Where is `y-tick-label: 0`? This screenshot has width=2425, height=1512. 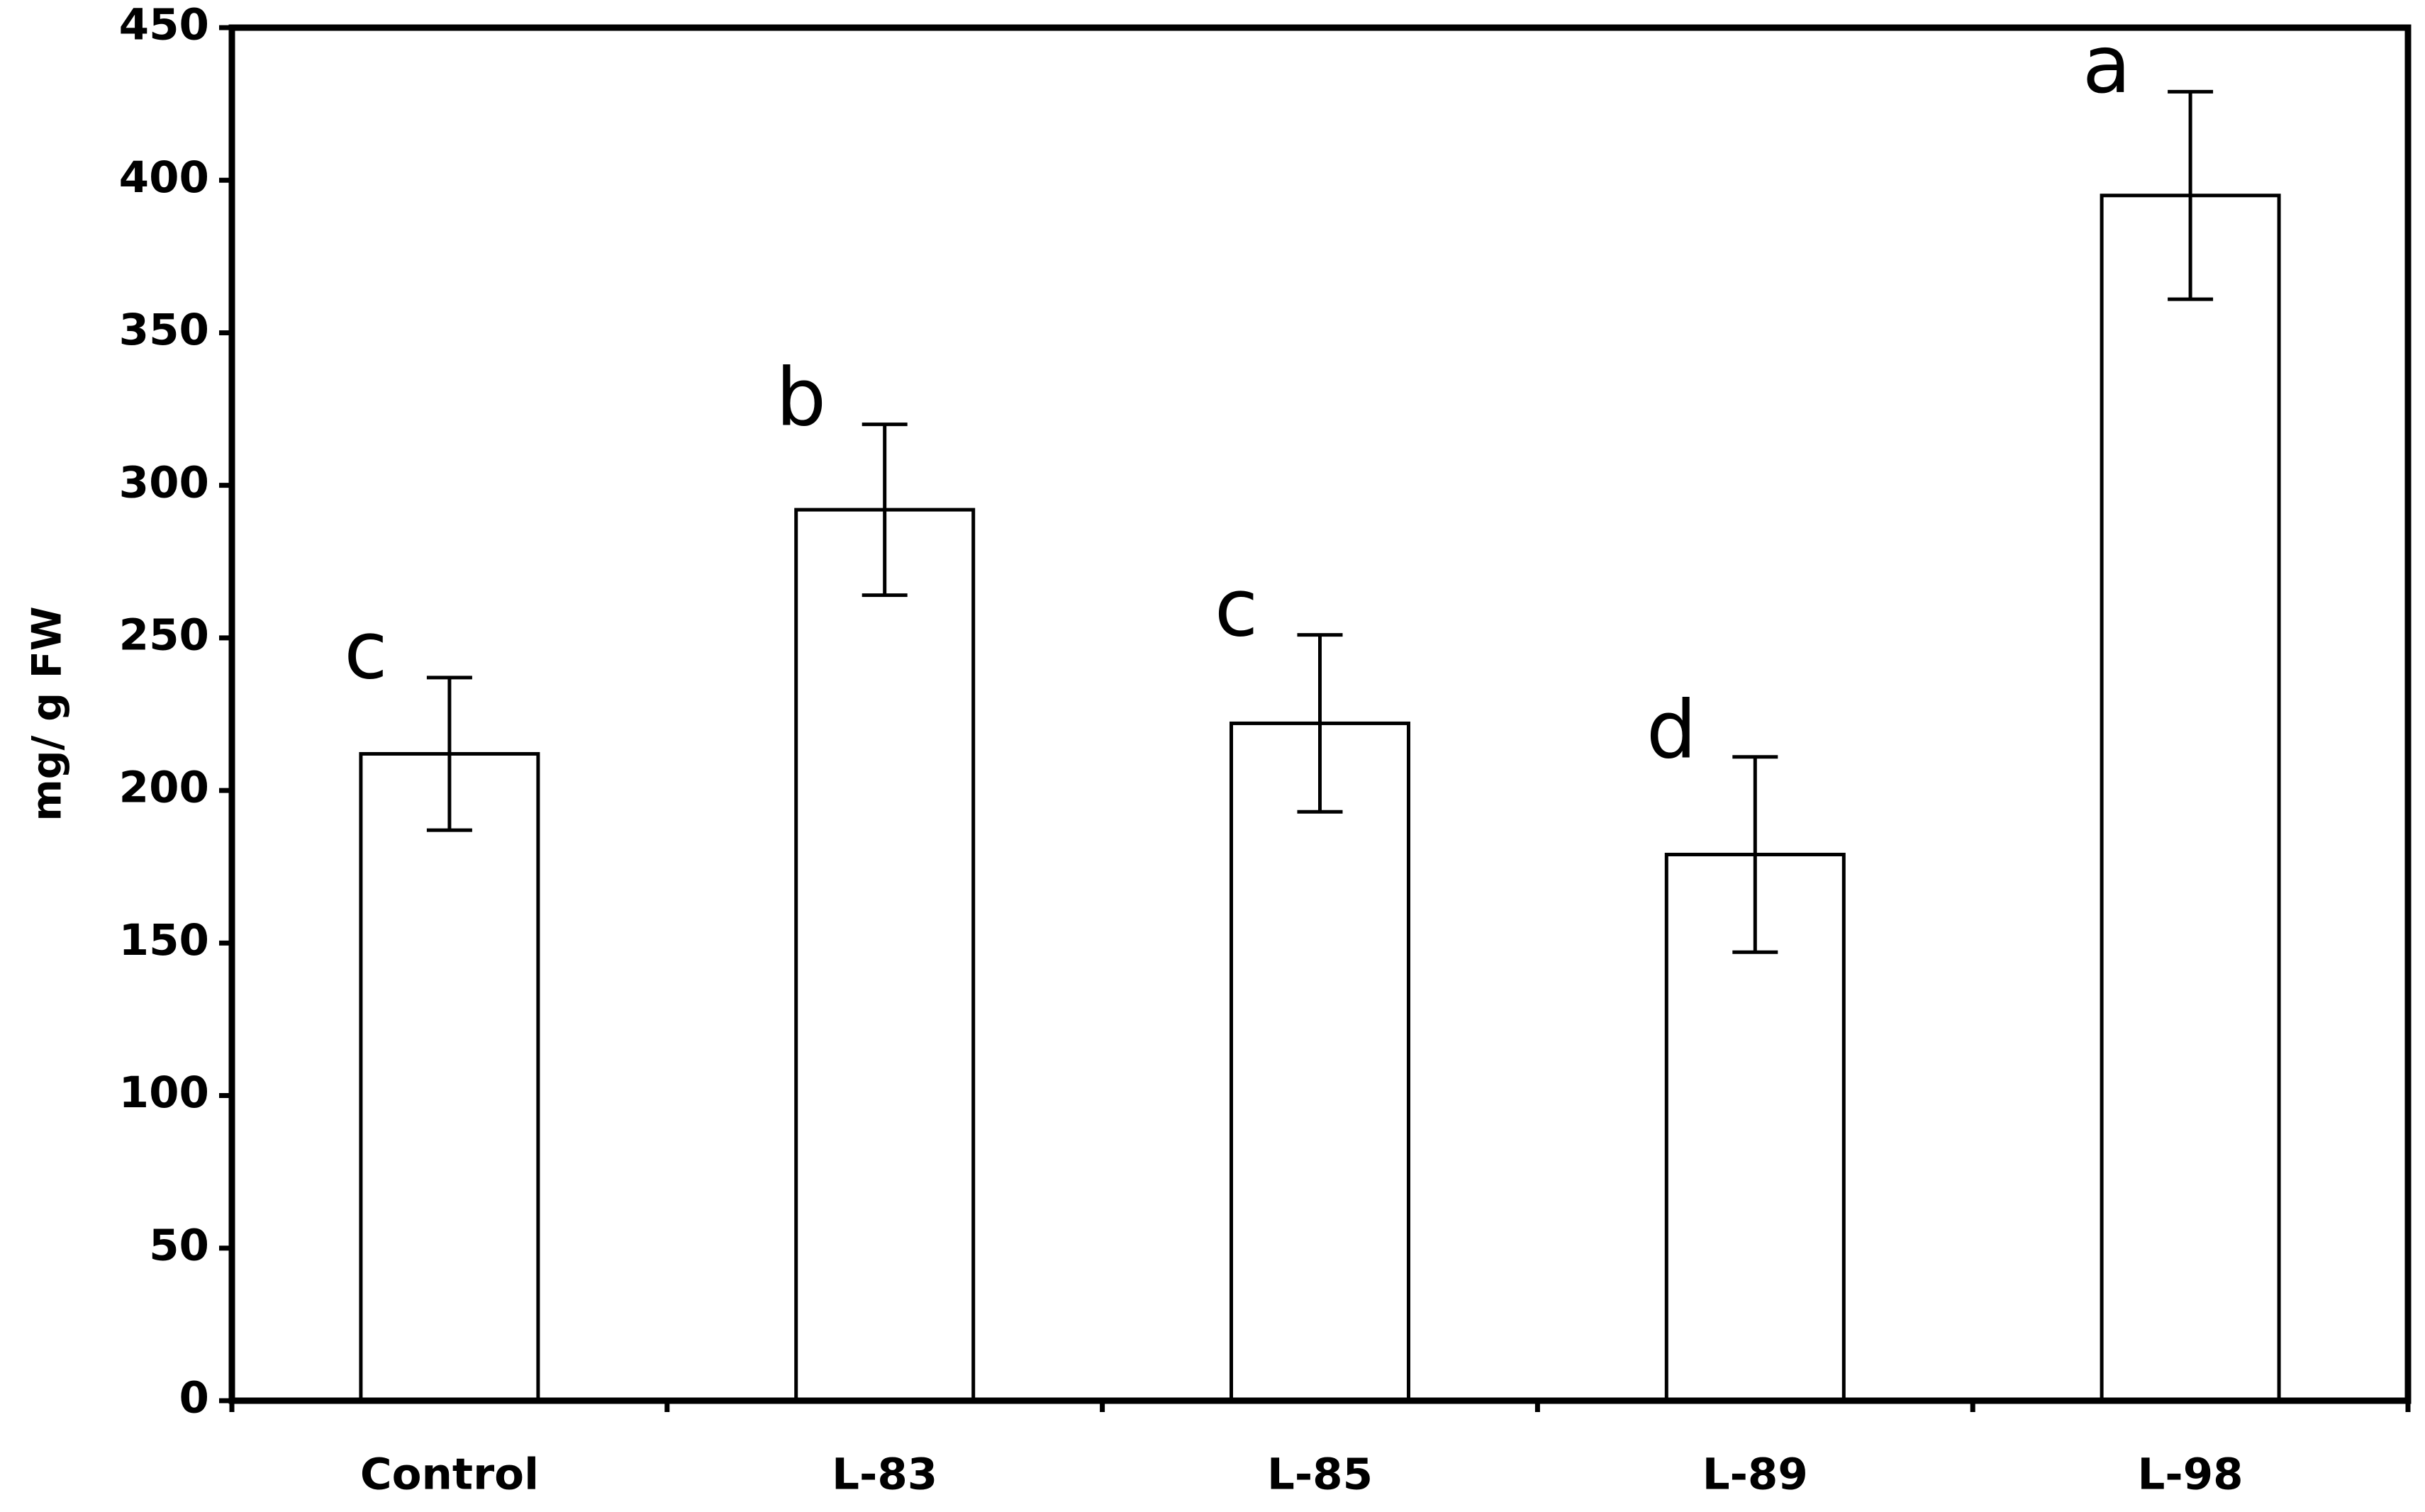
y-tick-label: 0 is located at coordinates (194, 1398).